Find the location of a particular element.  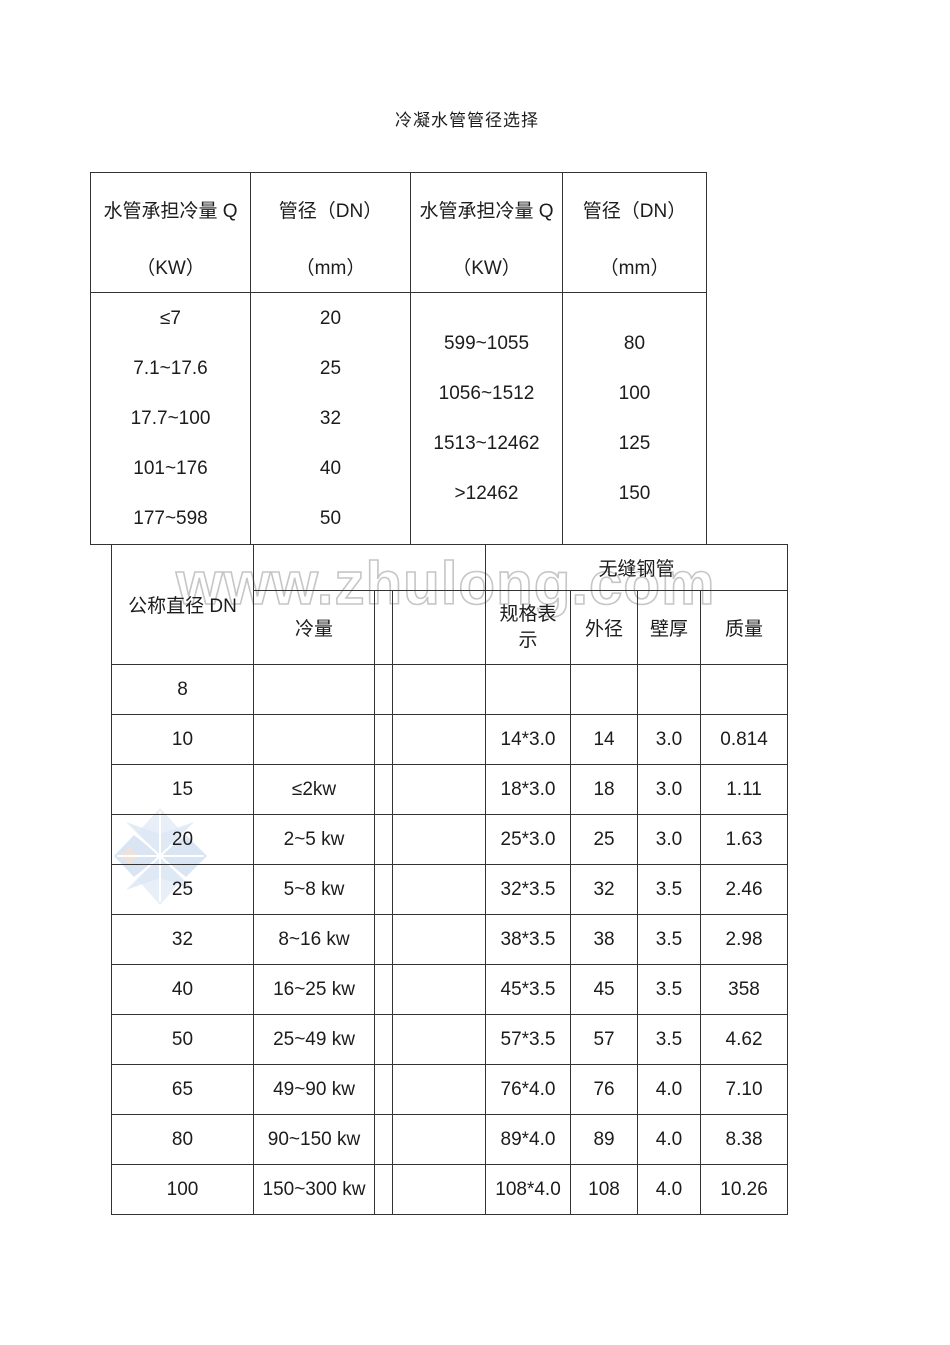

cell-dn: 10 is located at coordinates (182, 739).